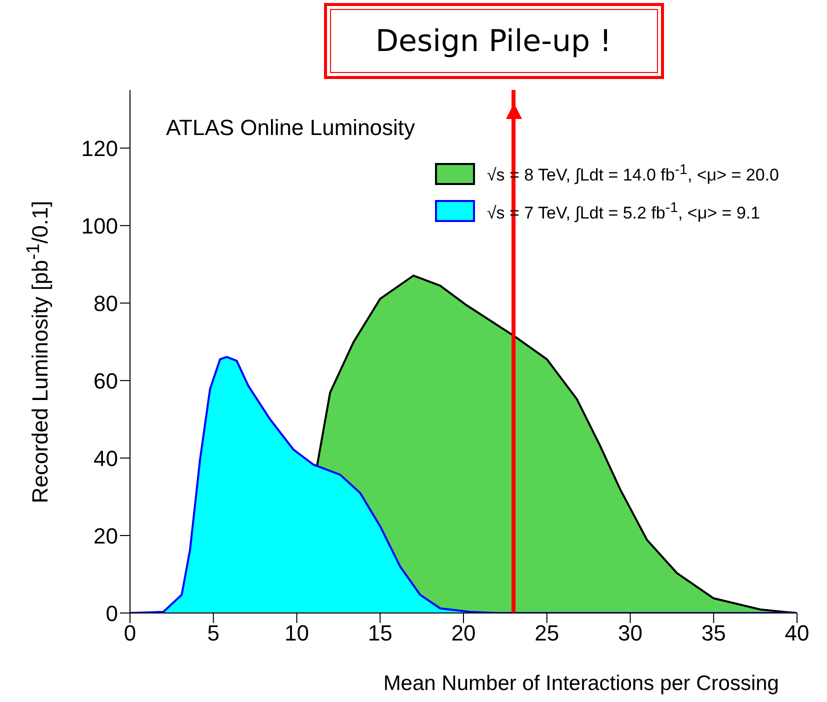  I want to click on x-tick-label: 15, so click(380, 633).